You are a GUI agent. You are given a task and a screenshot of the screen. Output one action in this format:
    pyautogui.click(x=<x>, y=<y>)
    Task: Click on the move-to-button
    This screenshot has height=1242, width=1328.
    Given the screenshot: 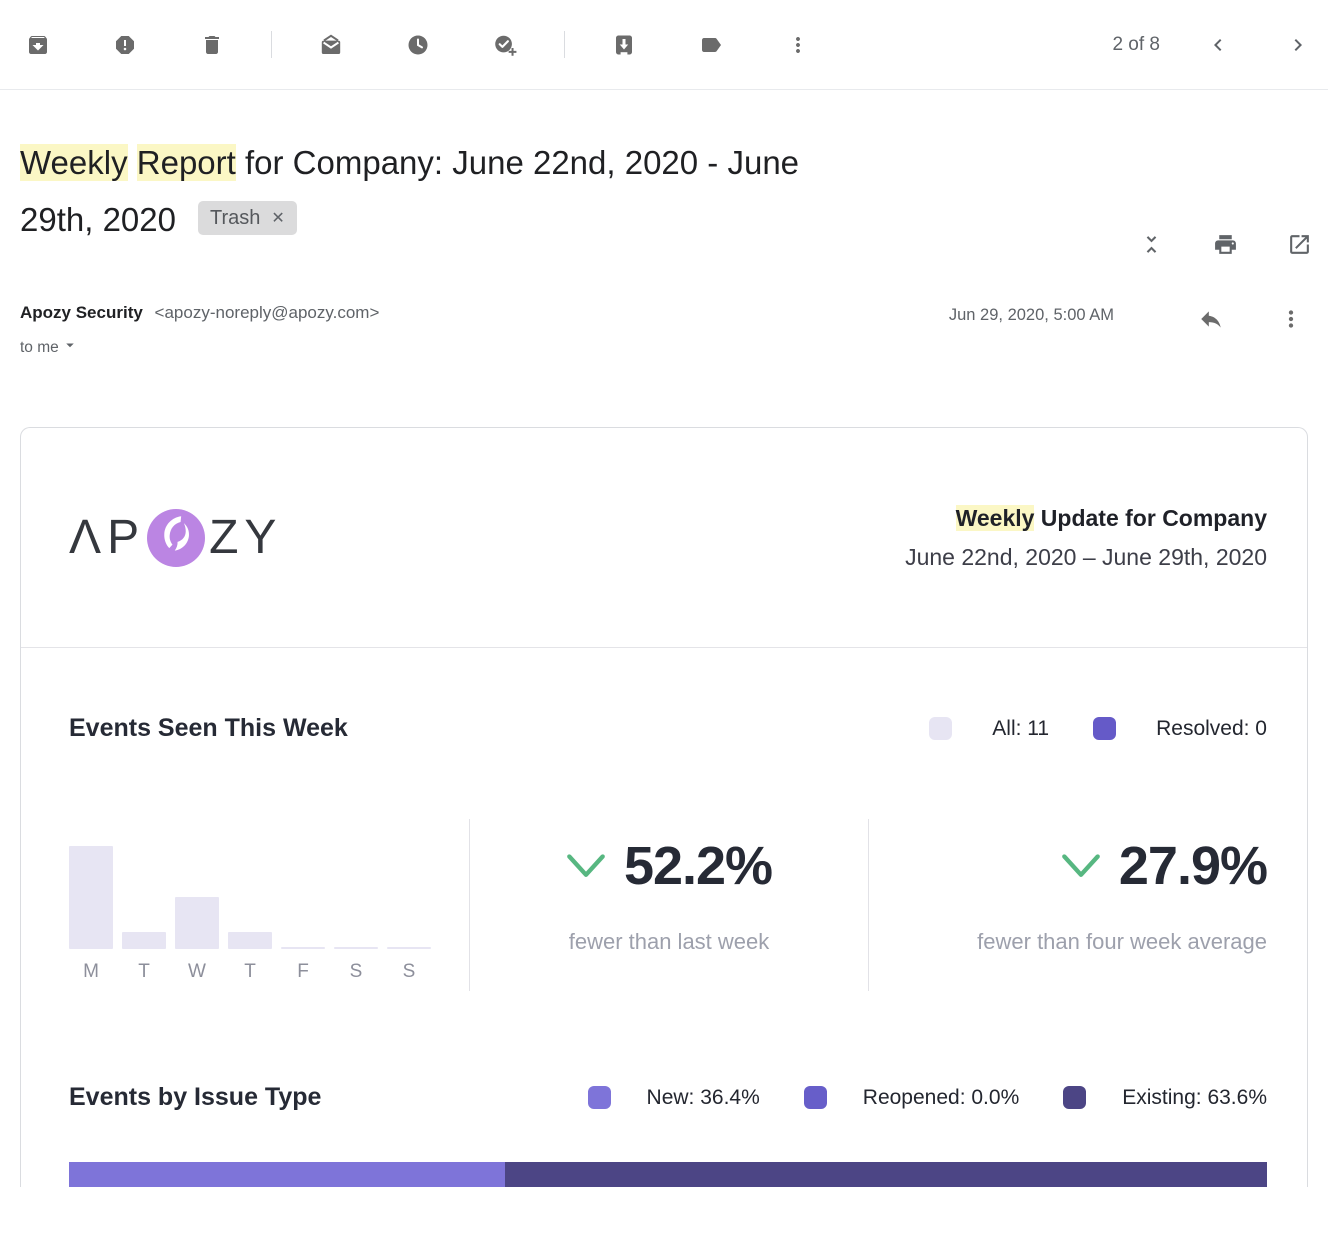 What is the action you would take?
    pyautogui.click(x=624, y=45)
    